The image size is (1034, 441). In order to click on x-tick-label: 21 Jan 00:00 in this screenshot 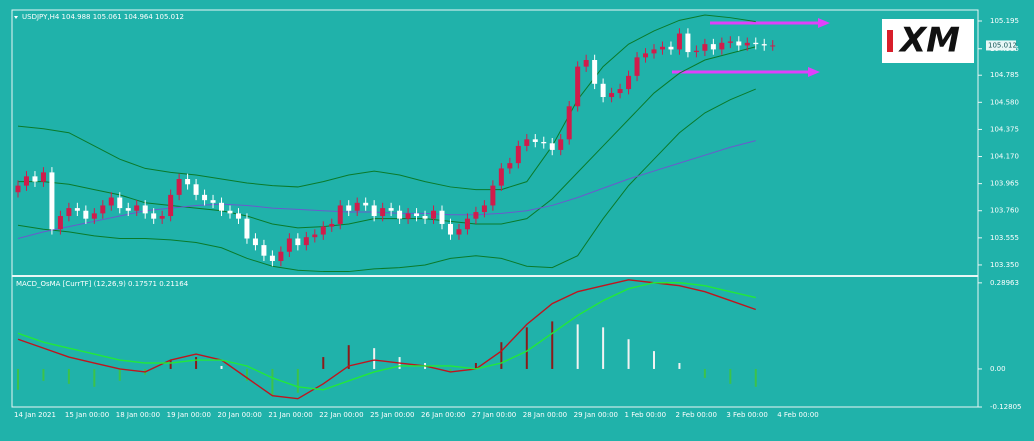, I will do `click(290, 415)`.